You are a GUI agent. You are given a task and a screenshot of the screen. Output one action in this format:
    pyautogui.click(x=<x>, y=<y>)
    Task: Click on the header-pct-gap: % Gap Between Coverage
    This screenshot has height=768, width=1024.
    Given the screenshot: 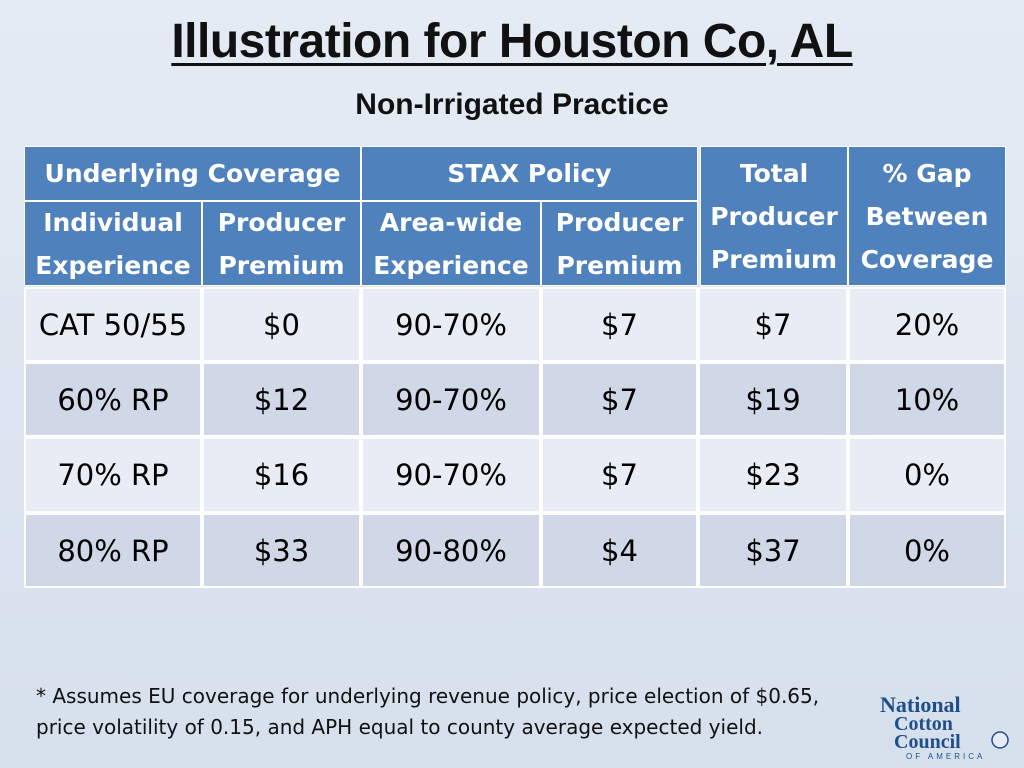 What is the action you would take?
    pyautogui.click(x=927, y=216)
    